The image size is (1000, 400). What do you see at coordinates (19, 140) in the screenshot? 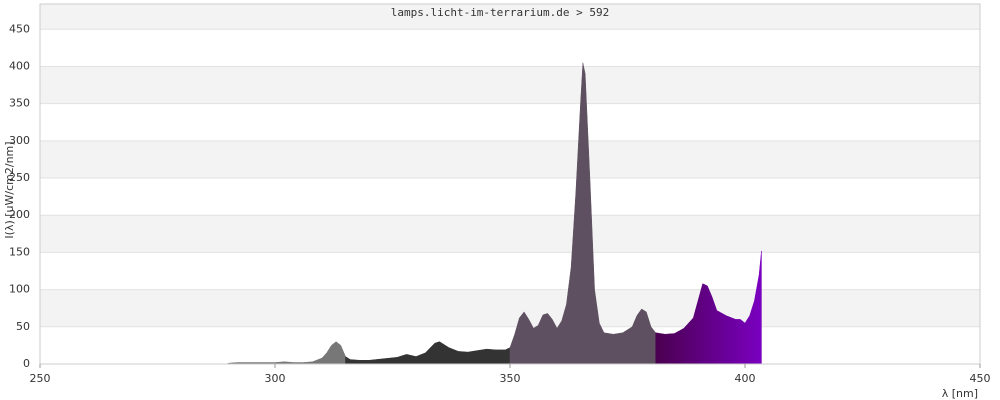
I see `y-tick-label: 300` at bounding box center [19, 140].